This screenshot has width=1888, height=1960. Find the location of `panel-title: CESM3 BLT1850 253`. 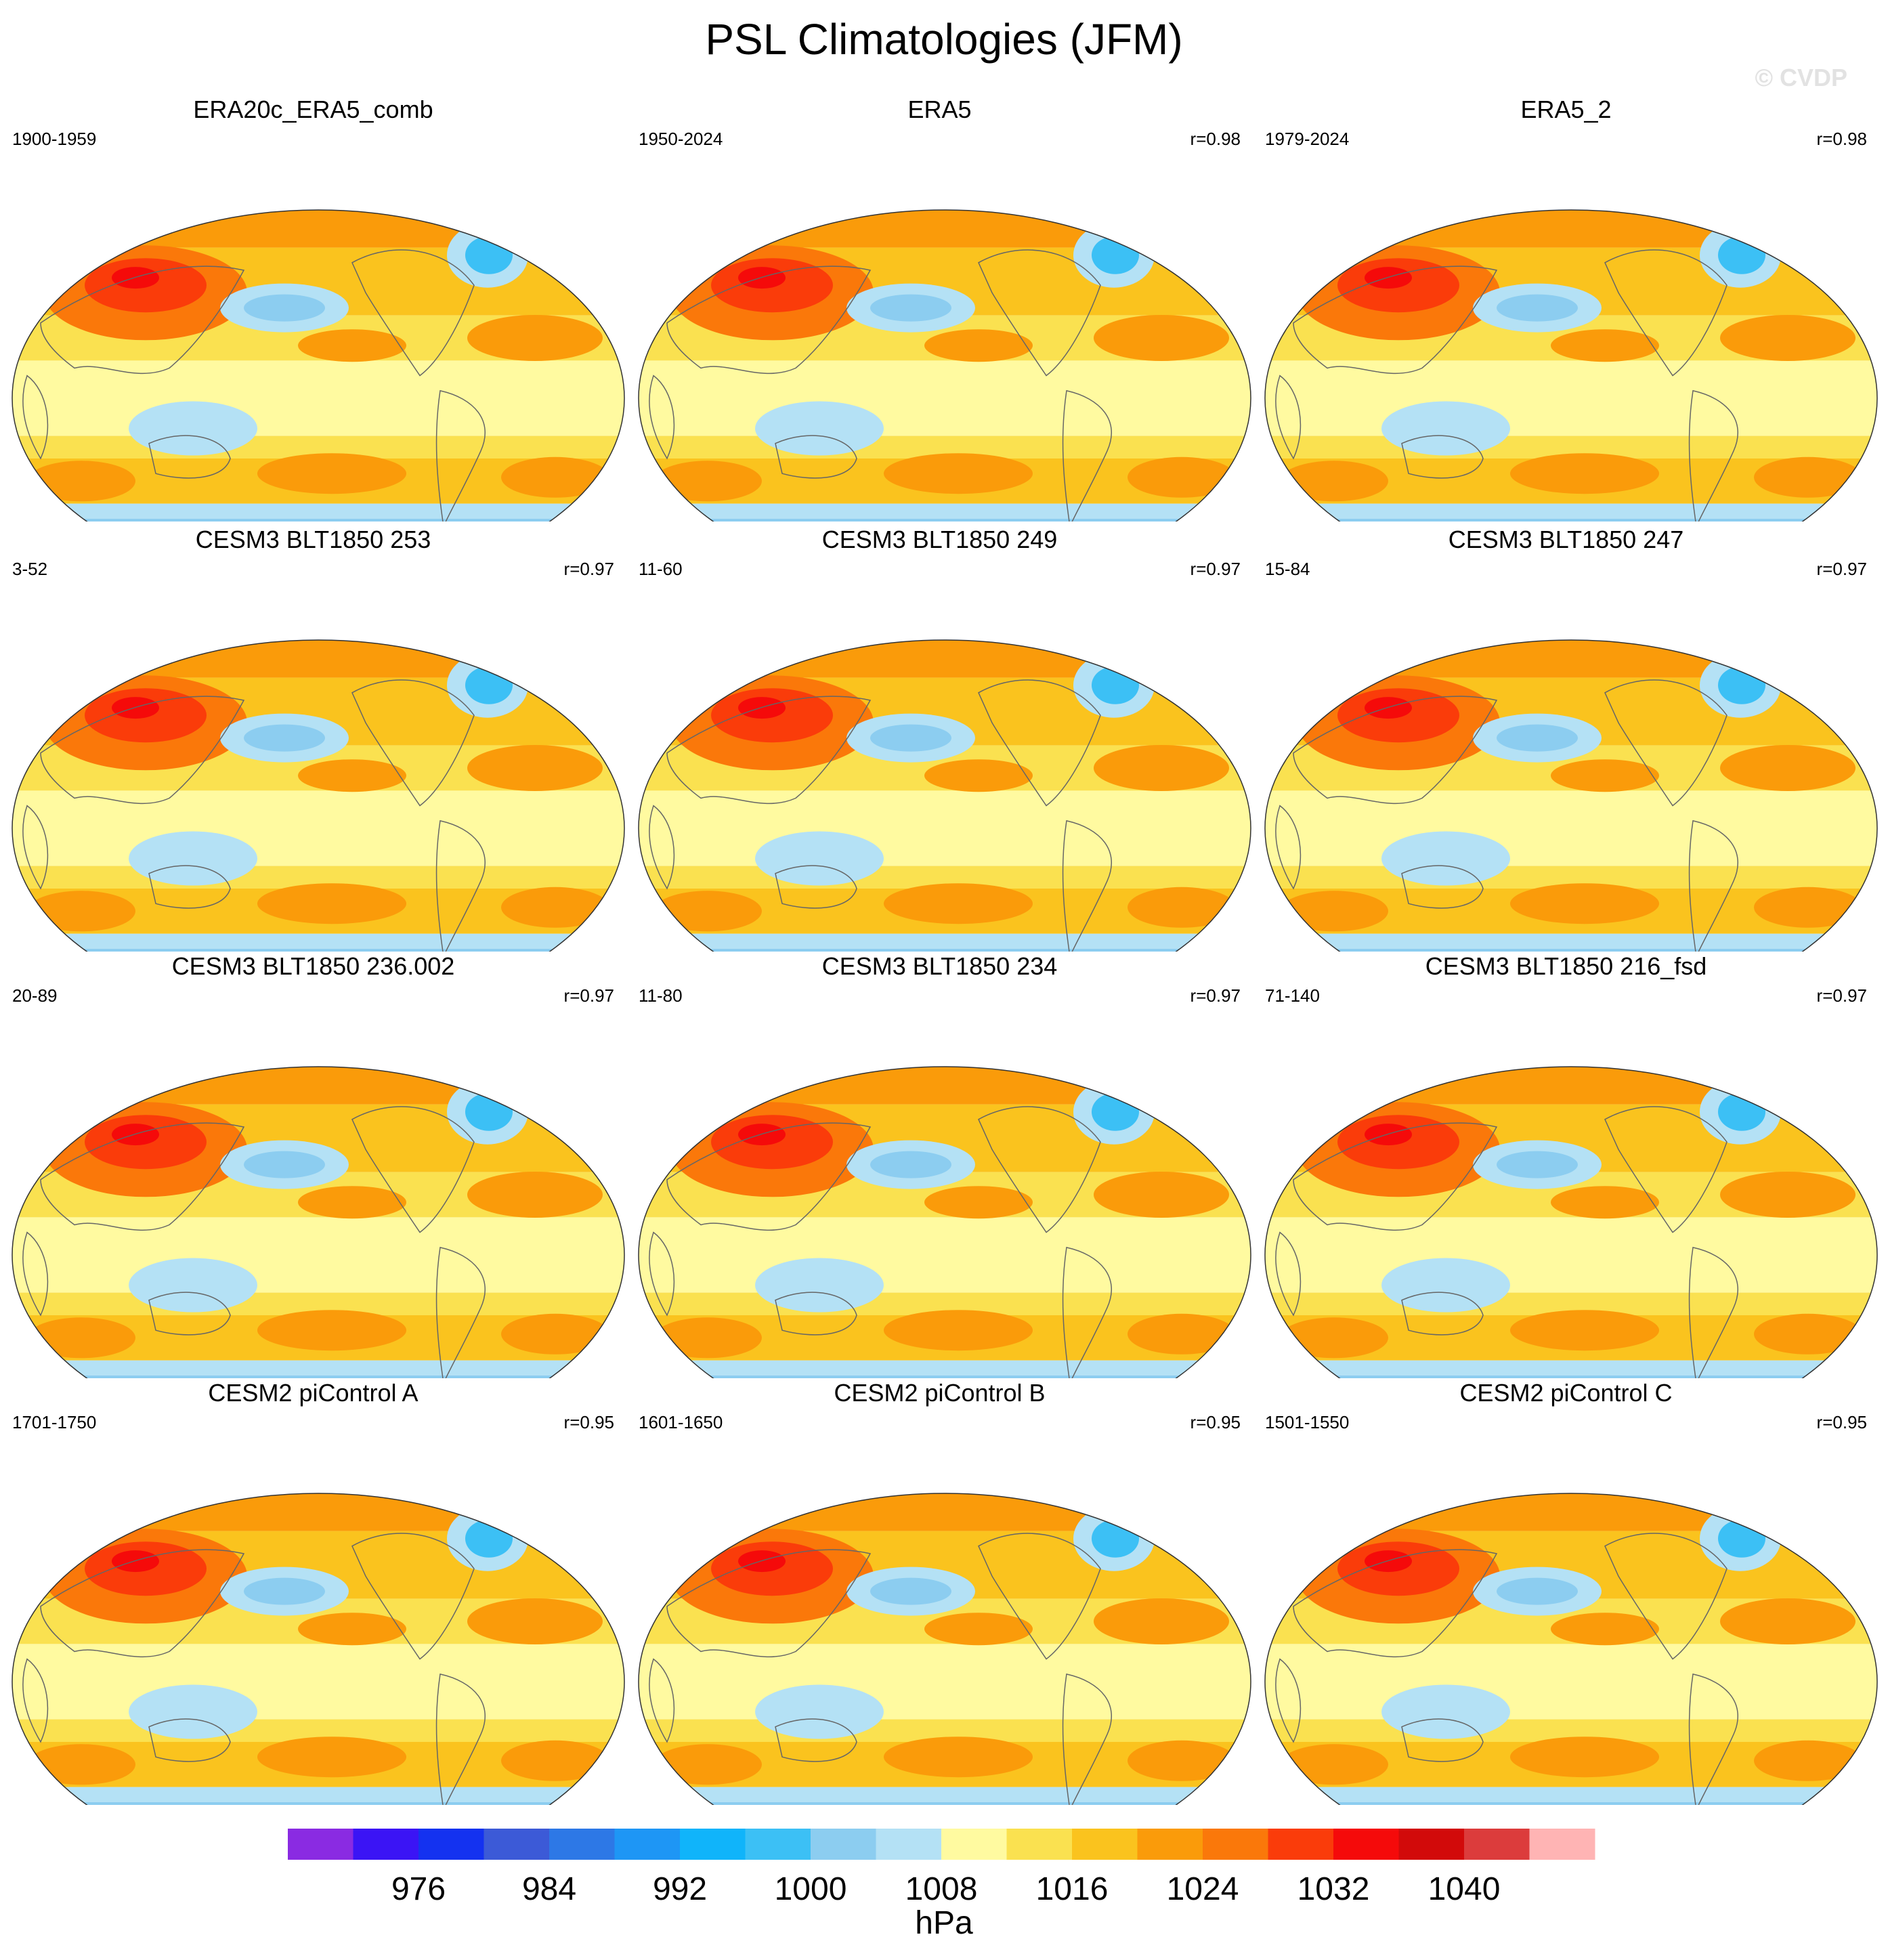

panel-title: CESM3 BLT1850 253 is located at coordinates (313, 539).